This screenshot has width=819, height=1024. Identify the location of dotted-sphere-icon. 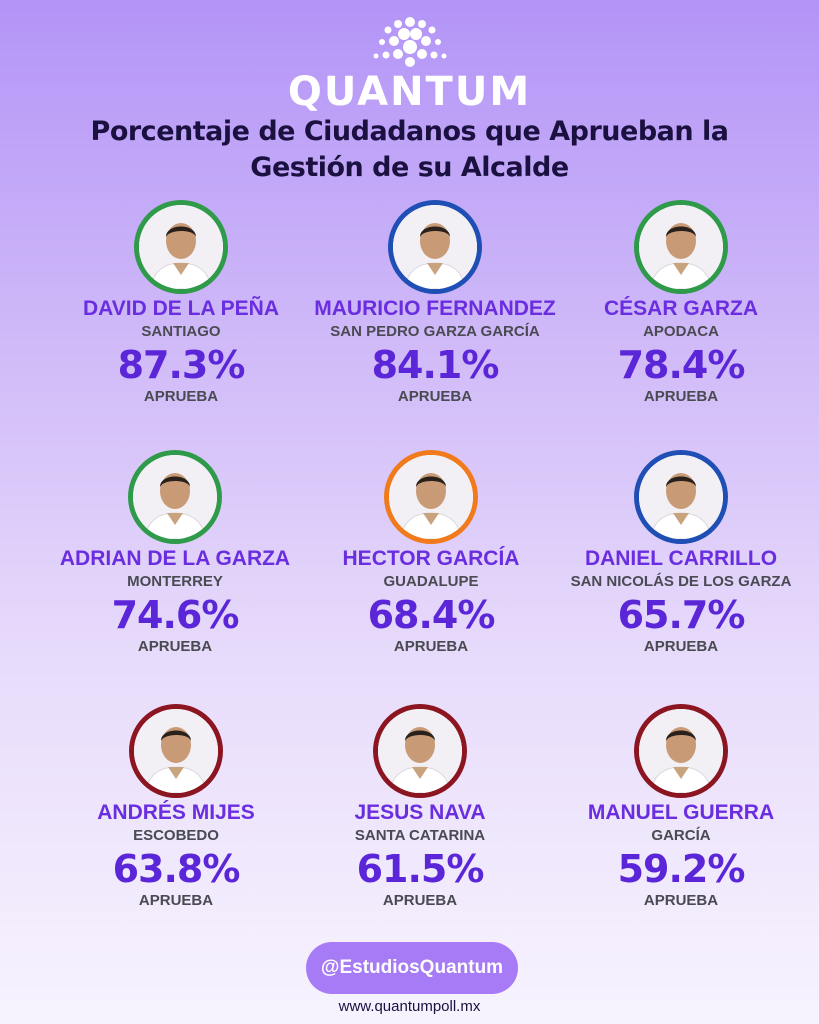
(409, 42).